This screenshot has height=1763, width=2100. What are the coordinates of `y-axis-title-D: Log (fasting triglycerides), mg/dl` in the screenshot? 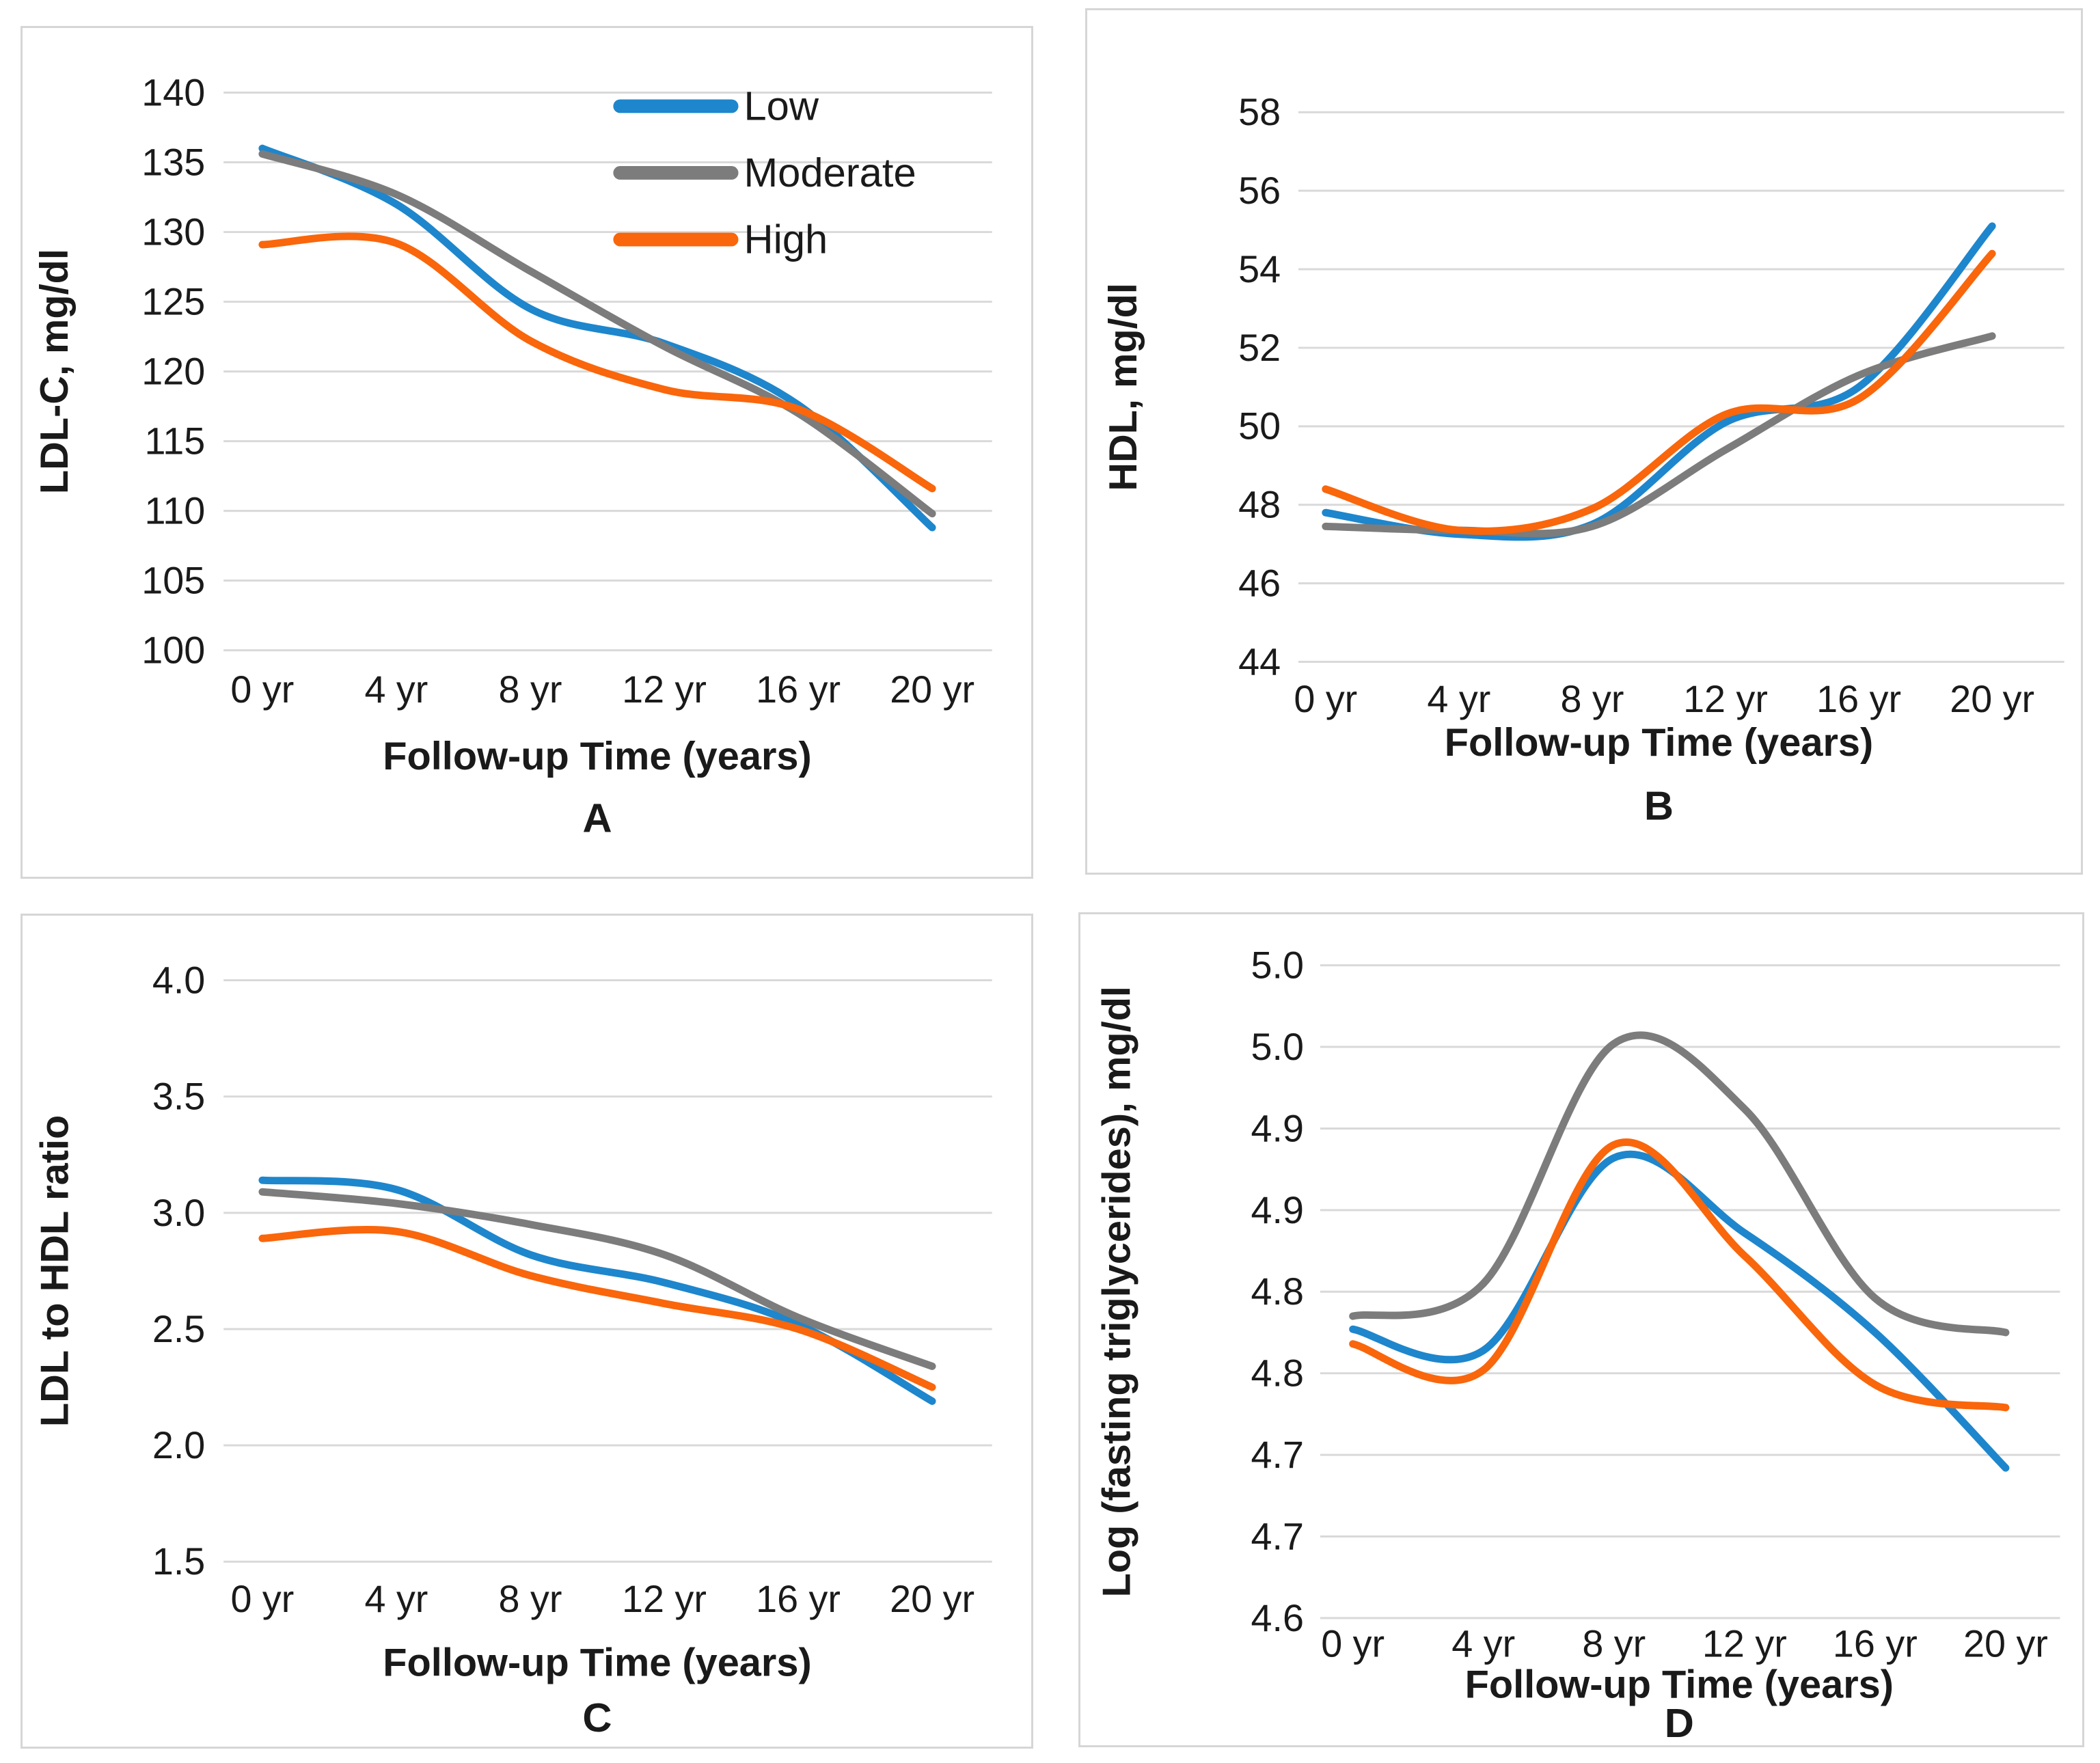 It's located at (1116, 1291).